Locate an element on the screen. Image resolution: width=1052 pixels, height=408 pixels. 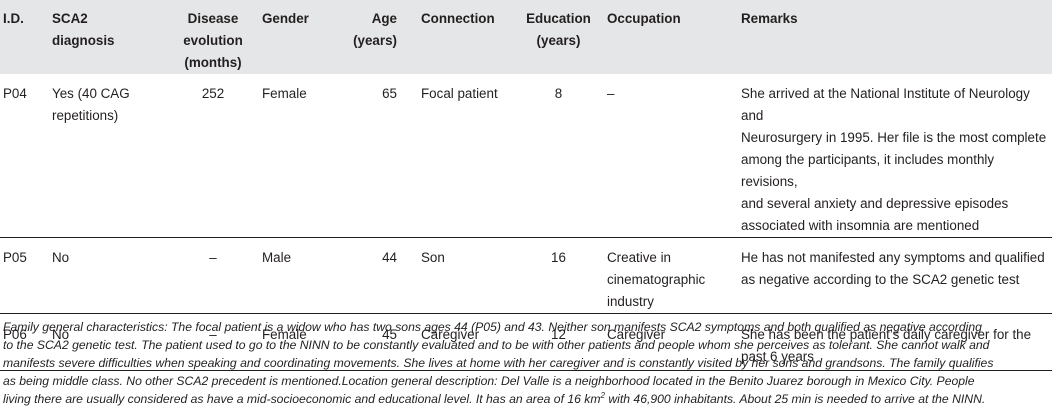
cell-occupation: Creative in cinematographic industry is located at coordinates (656, 279).